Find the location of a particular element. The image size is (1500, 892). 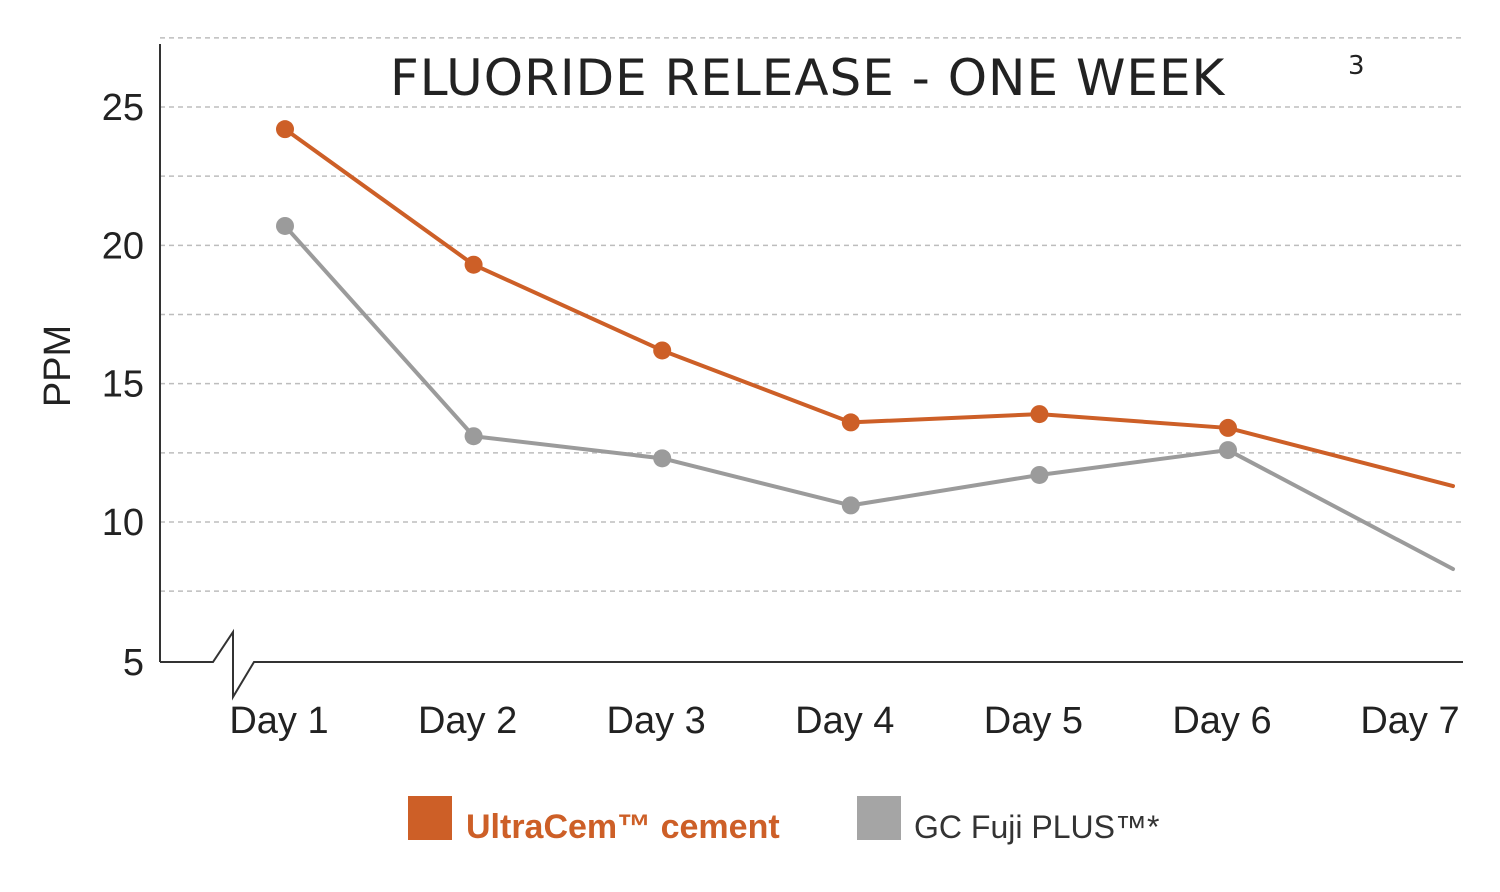

chart-title: FLUORIDE RELEASE - ONE WEEK is located at coordinates (808, 78).